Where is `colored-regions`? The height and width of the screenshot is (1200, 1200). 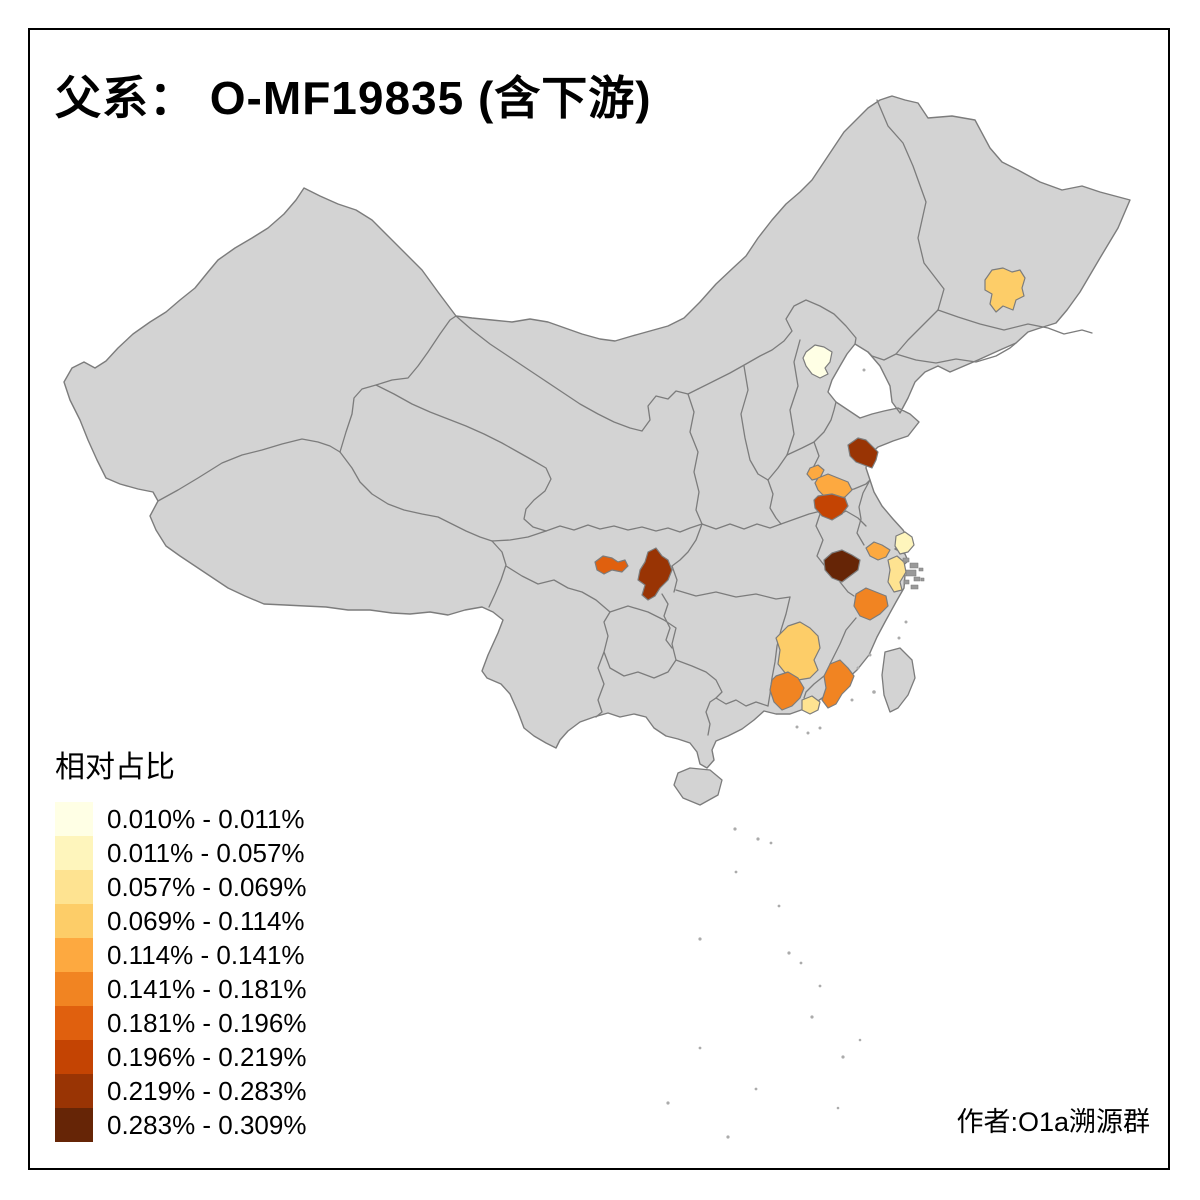 colored-regions is located at coordinates (810, 491).